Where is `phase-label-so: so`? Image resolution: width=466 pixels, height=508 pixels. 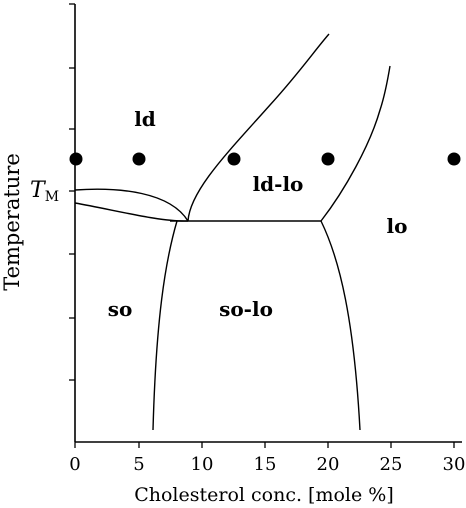 phase-label-so: so is located at coordinates (120, 309).